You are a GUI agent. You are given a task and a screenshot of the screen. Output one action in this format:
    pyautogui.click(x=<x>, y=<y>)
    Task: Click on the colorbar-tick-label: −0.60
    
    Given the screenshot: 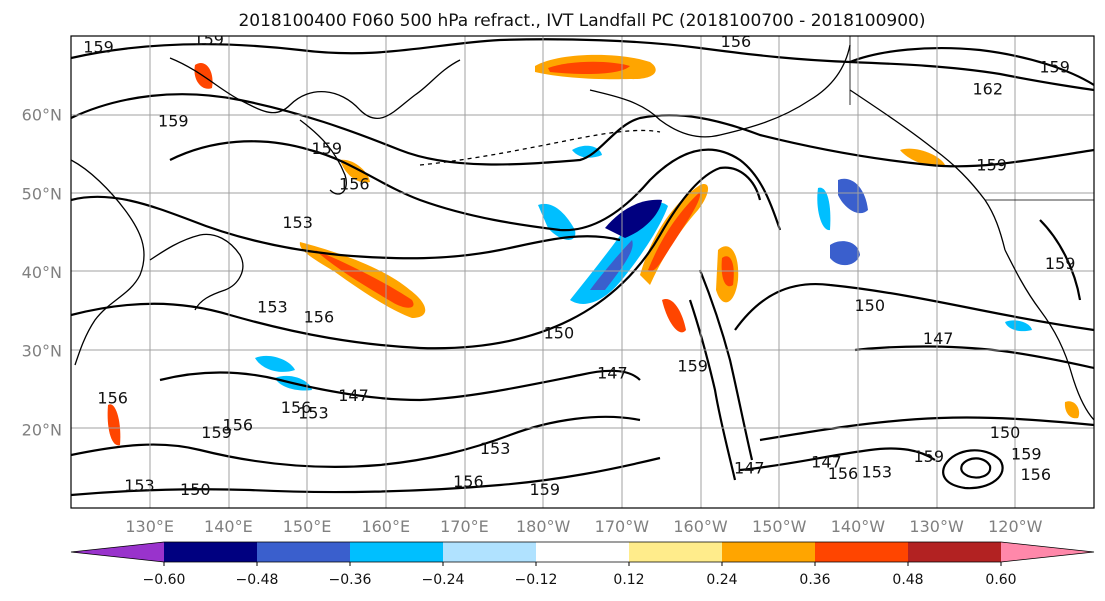 What is the action you would take?
    pyautogui.click(x=164, y=580)
    